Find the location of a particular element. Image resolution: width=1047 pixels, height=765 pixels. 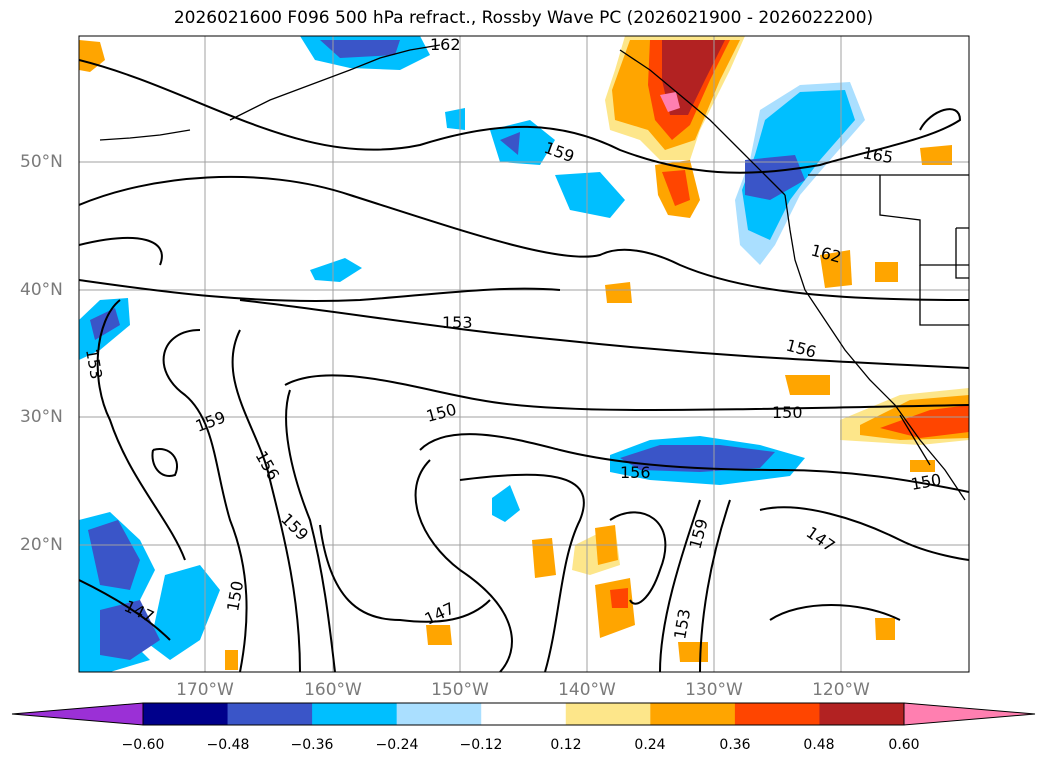

contour-label: 153 is located at coordinates (457, 322).